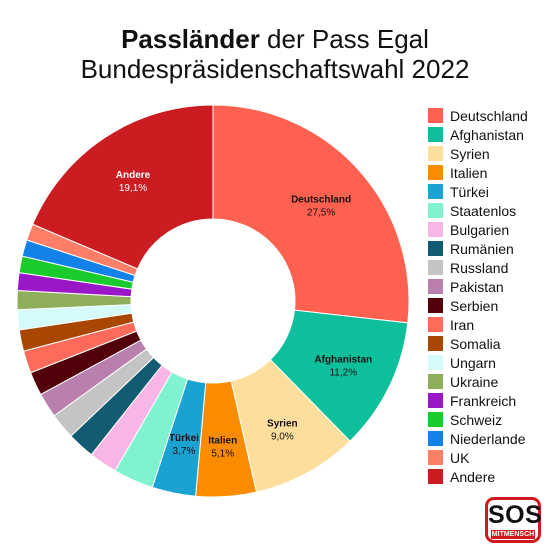  Describe the element at coordinates (470, 153) in the screenshot. I see `legend-label: Syrien` at that location.